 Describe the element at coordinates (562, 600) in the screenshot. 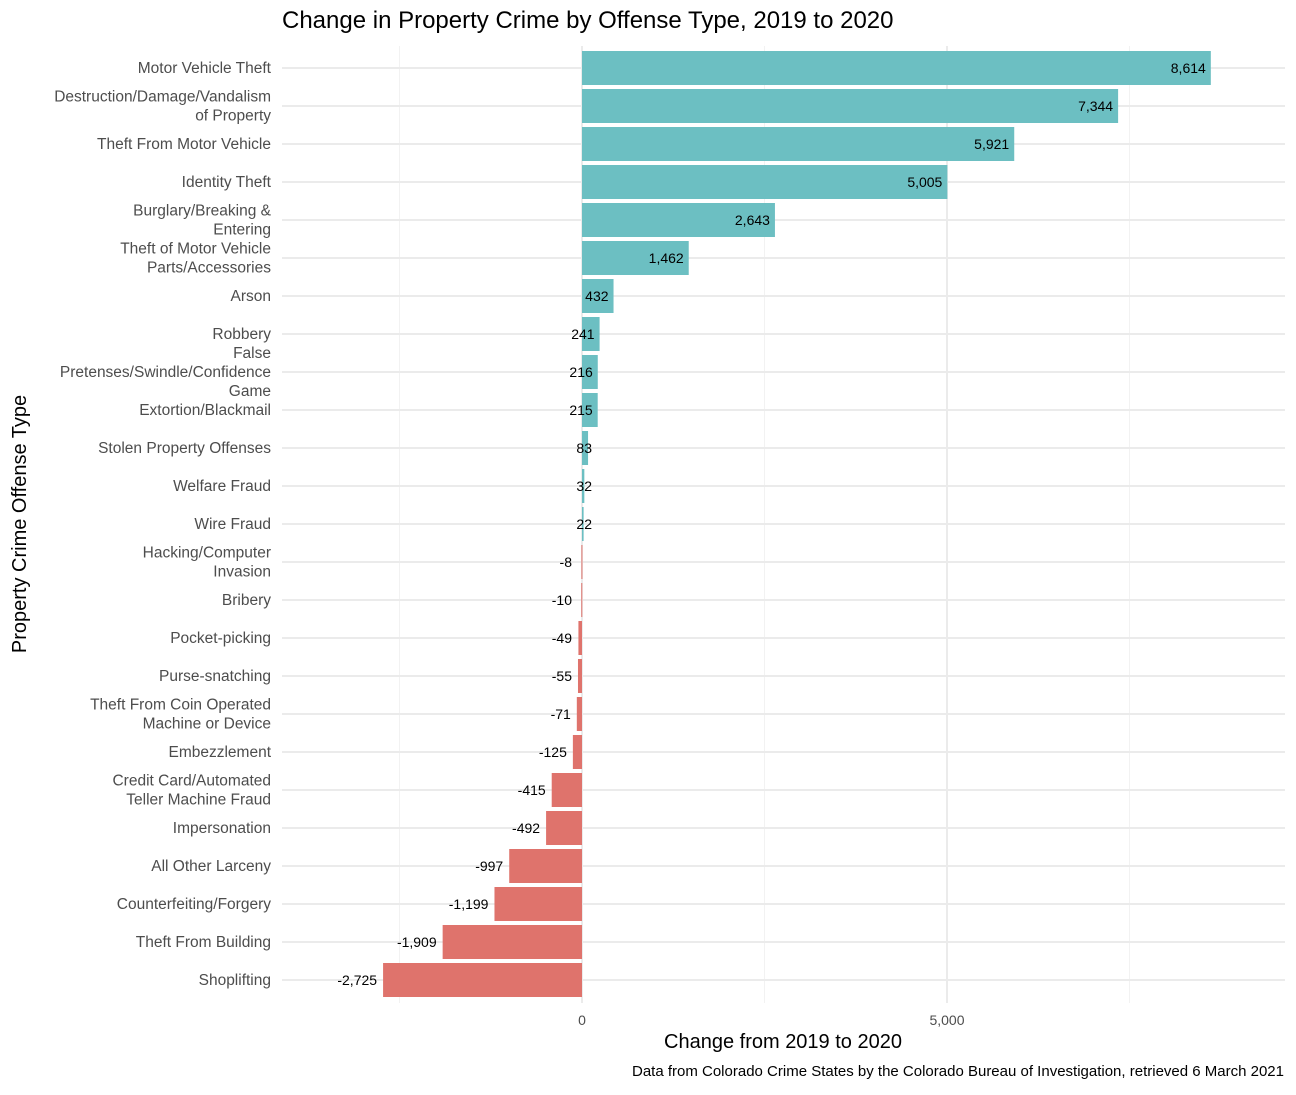

I see `data-label: -10` at that location.